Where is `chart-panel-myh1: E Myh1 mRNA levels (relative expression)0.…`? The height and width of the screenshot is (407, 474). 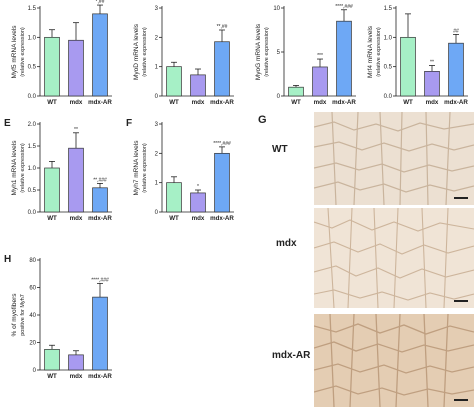 chart-panel-myh1: E Myh1 mRNA levels (relative expression)0.… is located at coordinates (58, 170).